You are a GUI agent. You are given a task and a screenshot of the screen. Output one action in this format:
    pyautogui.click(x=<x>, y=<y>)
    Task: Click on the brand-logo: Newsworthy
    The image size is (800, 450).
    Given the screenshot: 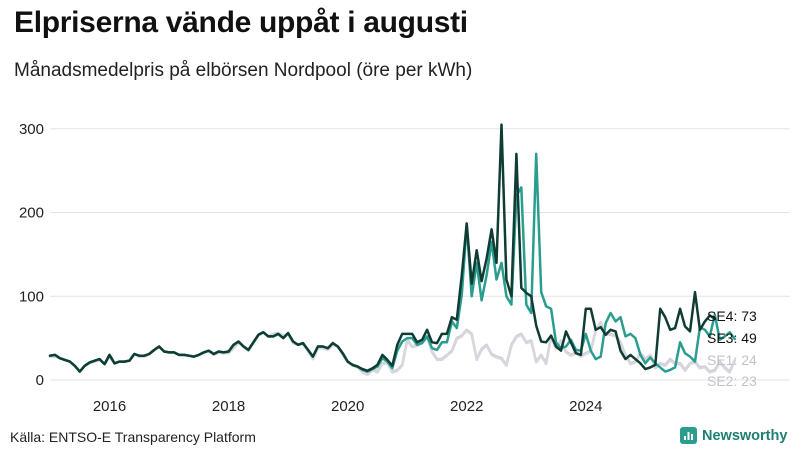 What is the action you would take?
    pyautogui.click(x=733, y=435)
    